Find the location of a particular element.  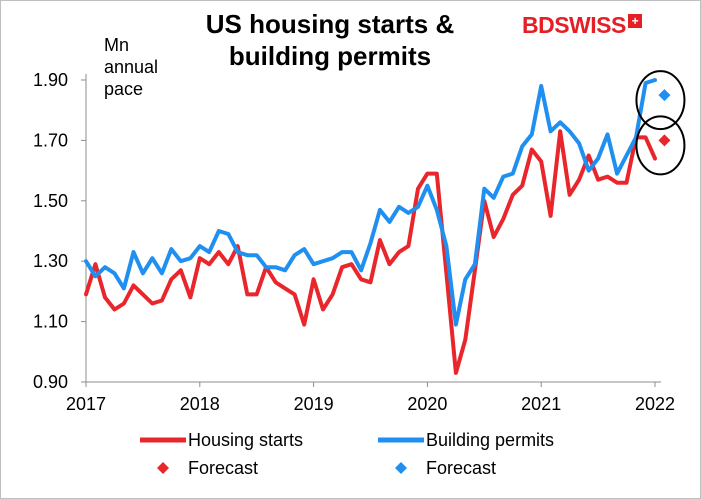

y-tick-label: 0.90 is located at coordinates (50, 382).